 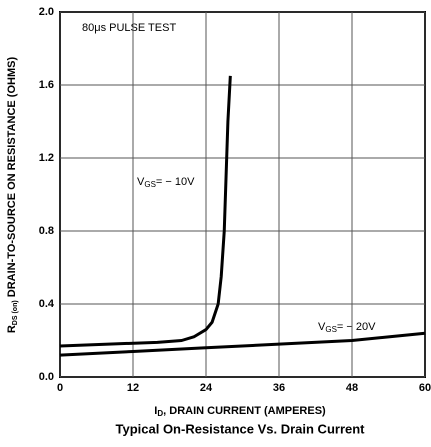 What do you see at coordinates (347, 327) in the screenshot?
I see `series-label: VGS= − 20V` at bounding box center [347, 327].